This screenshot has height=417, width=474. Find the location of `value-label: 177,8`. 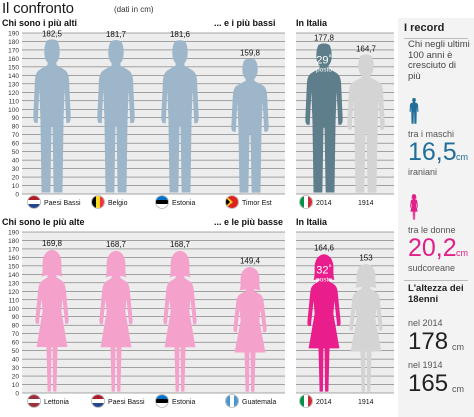

value-label: 177,8 is located at coordinates (324, 37).